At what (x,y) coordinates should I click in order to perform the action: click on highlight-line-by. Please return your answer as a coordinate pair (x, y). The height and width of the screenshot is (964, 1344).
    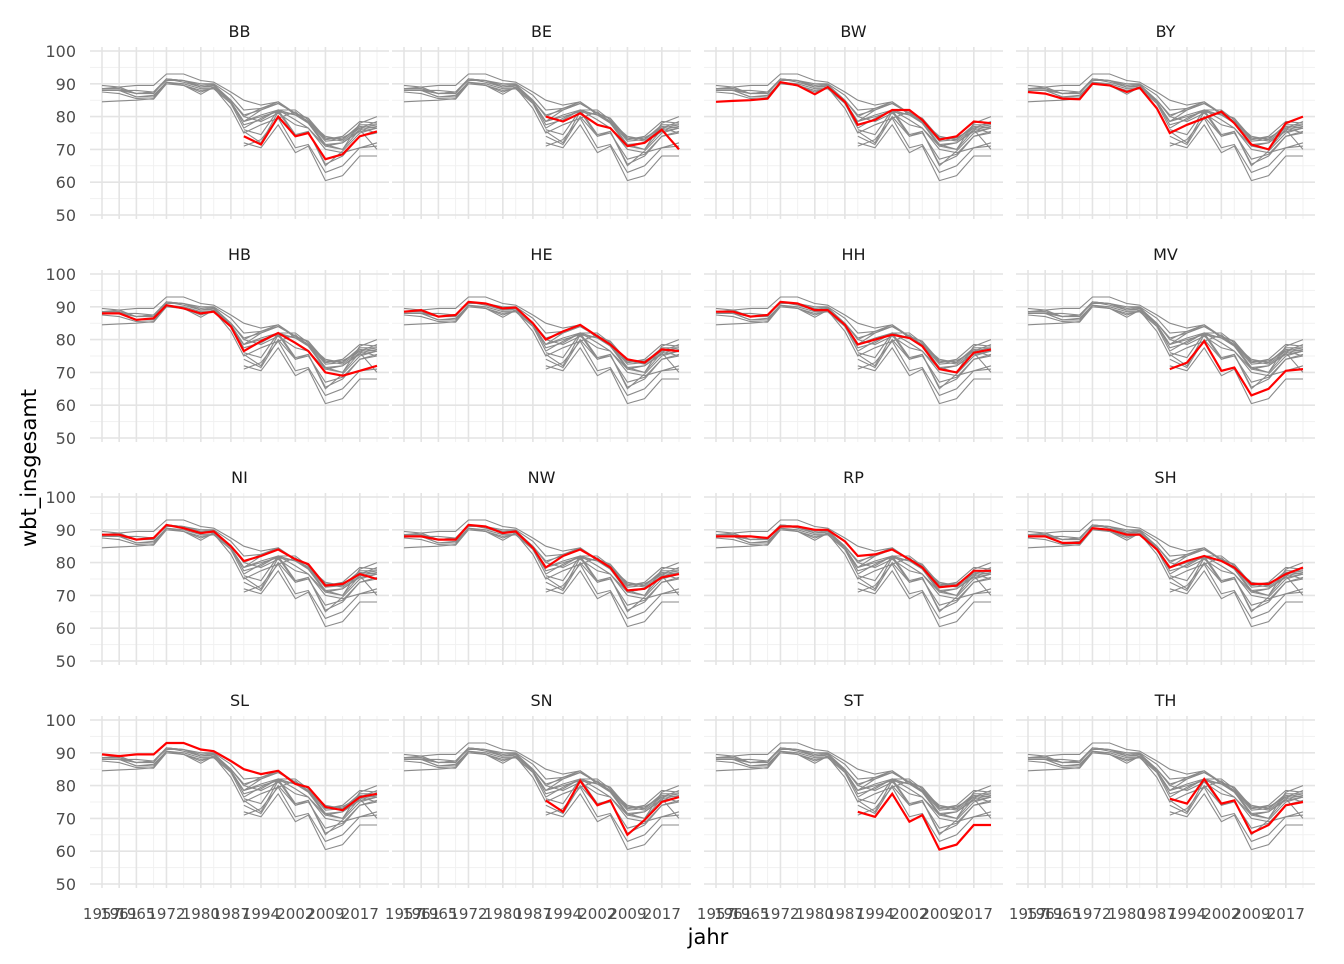
    Looking at the image, I should click on (1165, 116).